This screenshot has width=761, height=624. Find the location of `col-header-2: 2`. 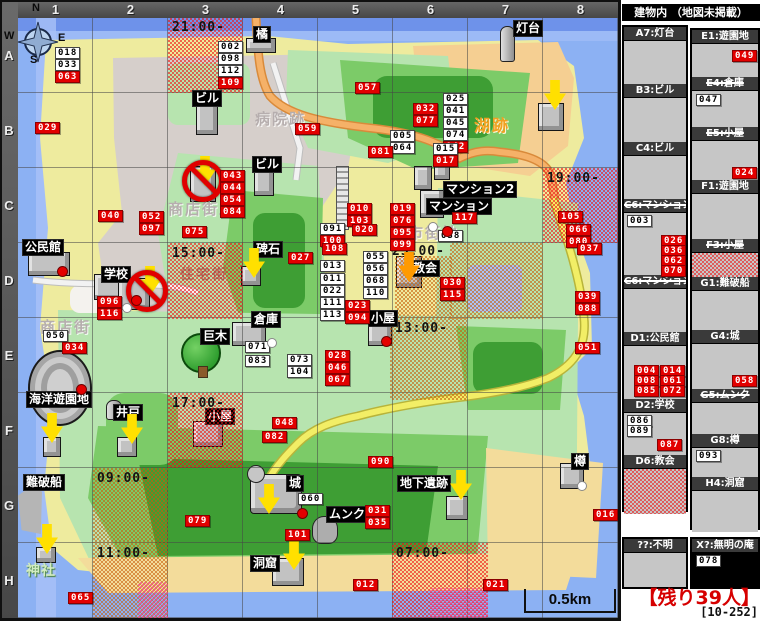

col-header-2: 2 is located at coordinates (130, 9).